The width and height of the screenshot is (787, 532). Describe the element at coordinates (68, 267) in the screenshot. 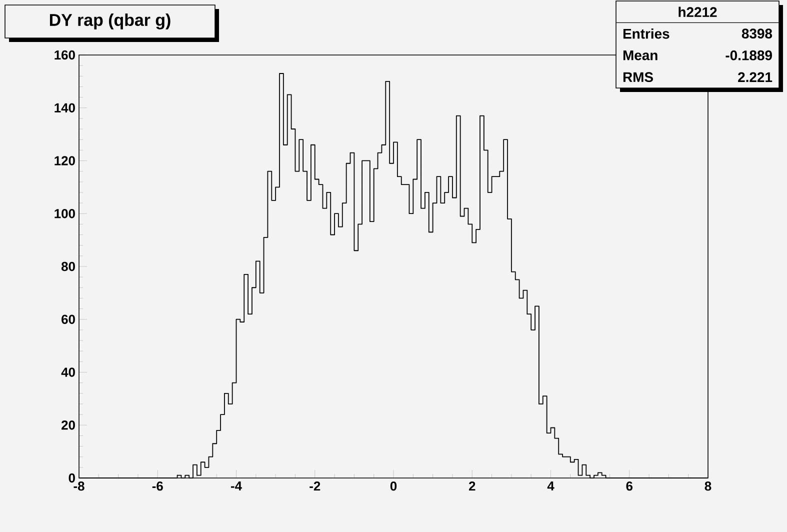

I see `y-tick-label: 80` at that location.